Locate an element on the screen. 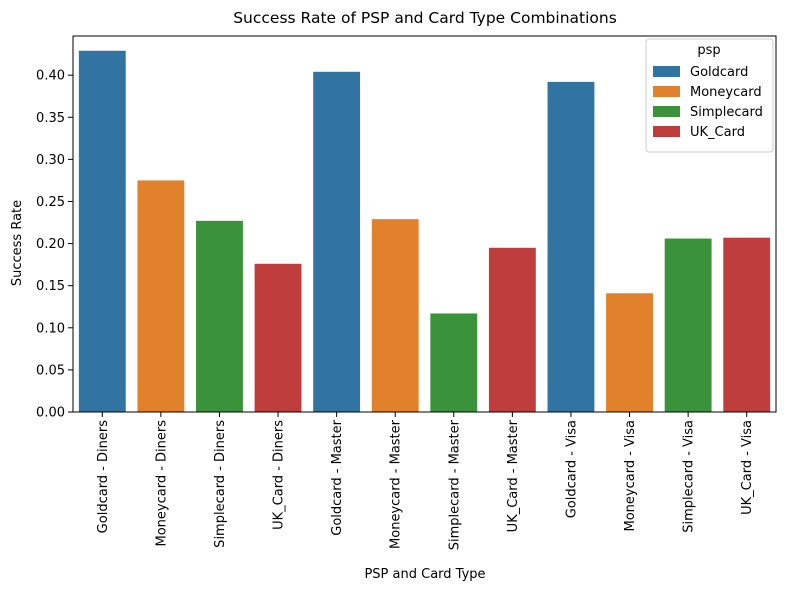  x-tick-label-6: Simplecard - Master is located at coordinates (454, 484).